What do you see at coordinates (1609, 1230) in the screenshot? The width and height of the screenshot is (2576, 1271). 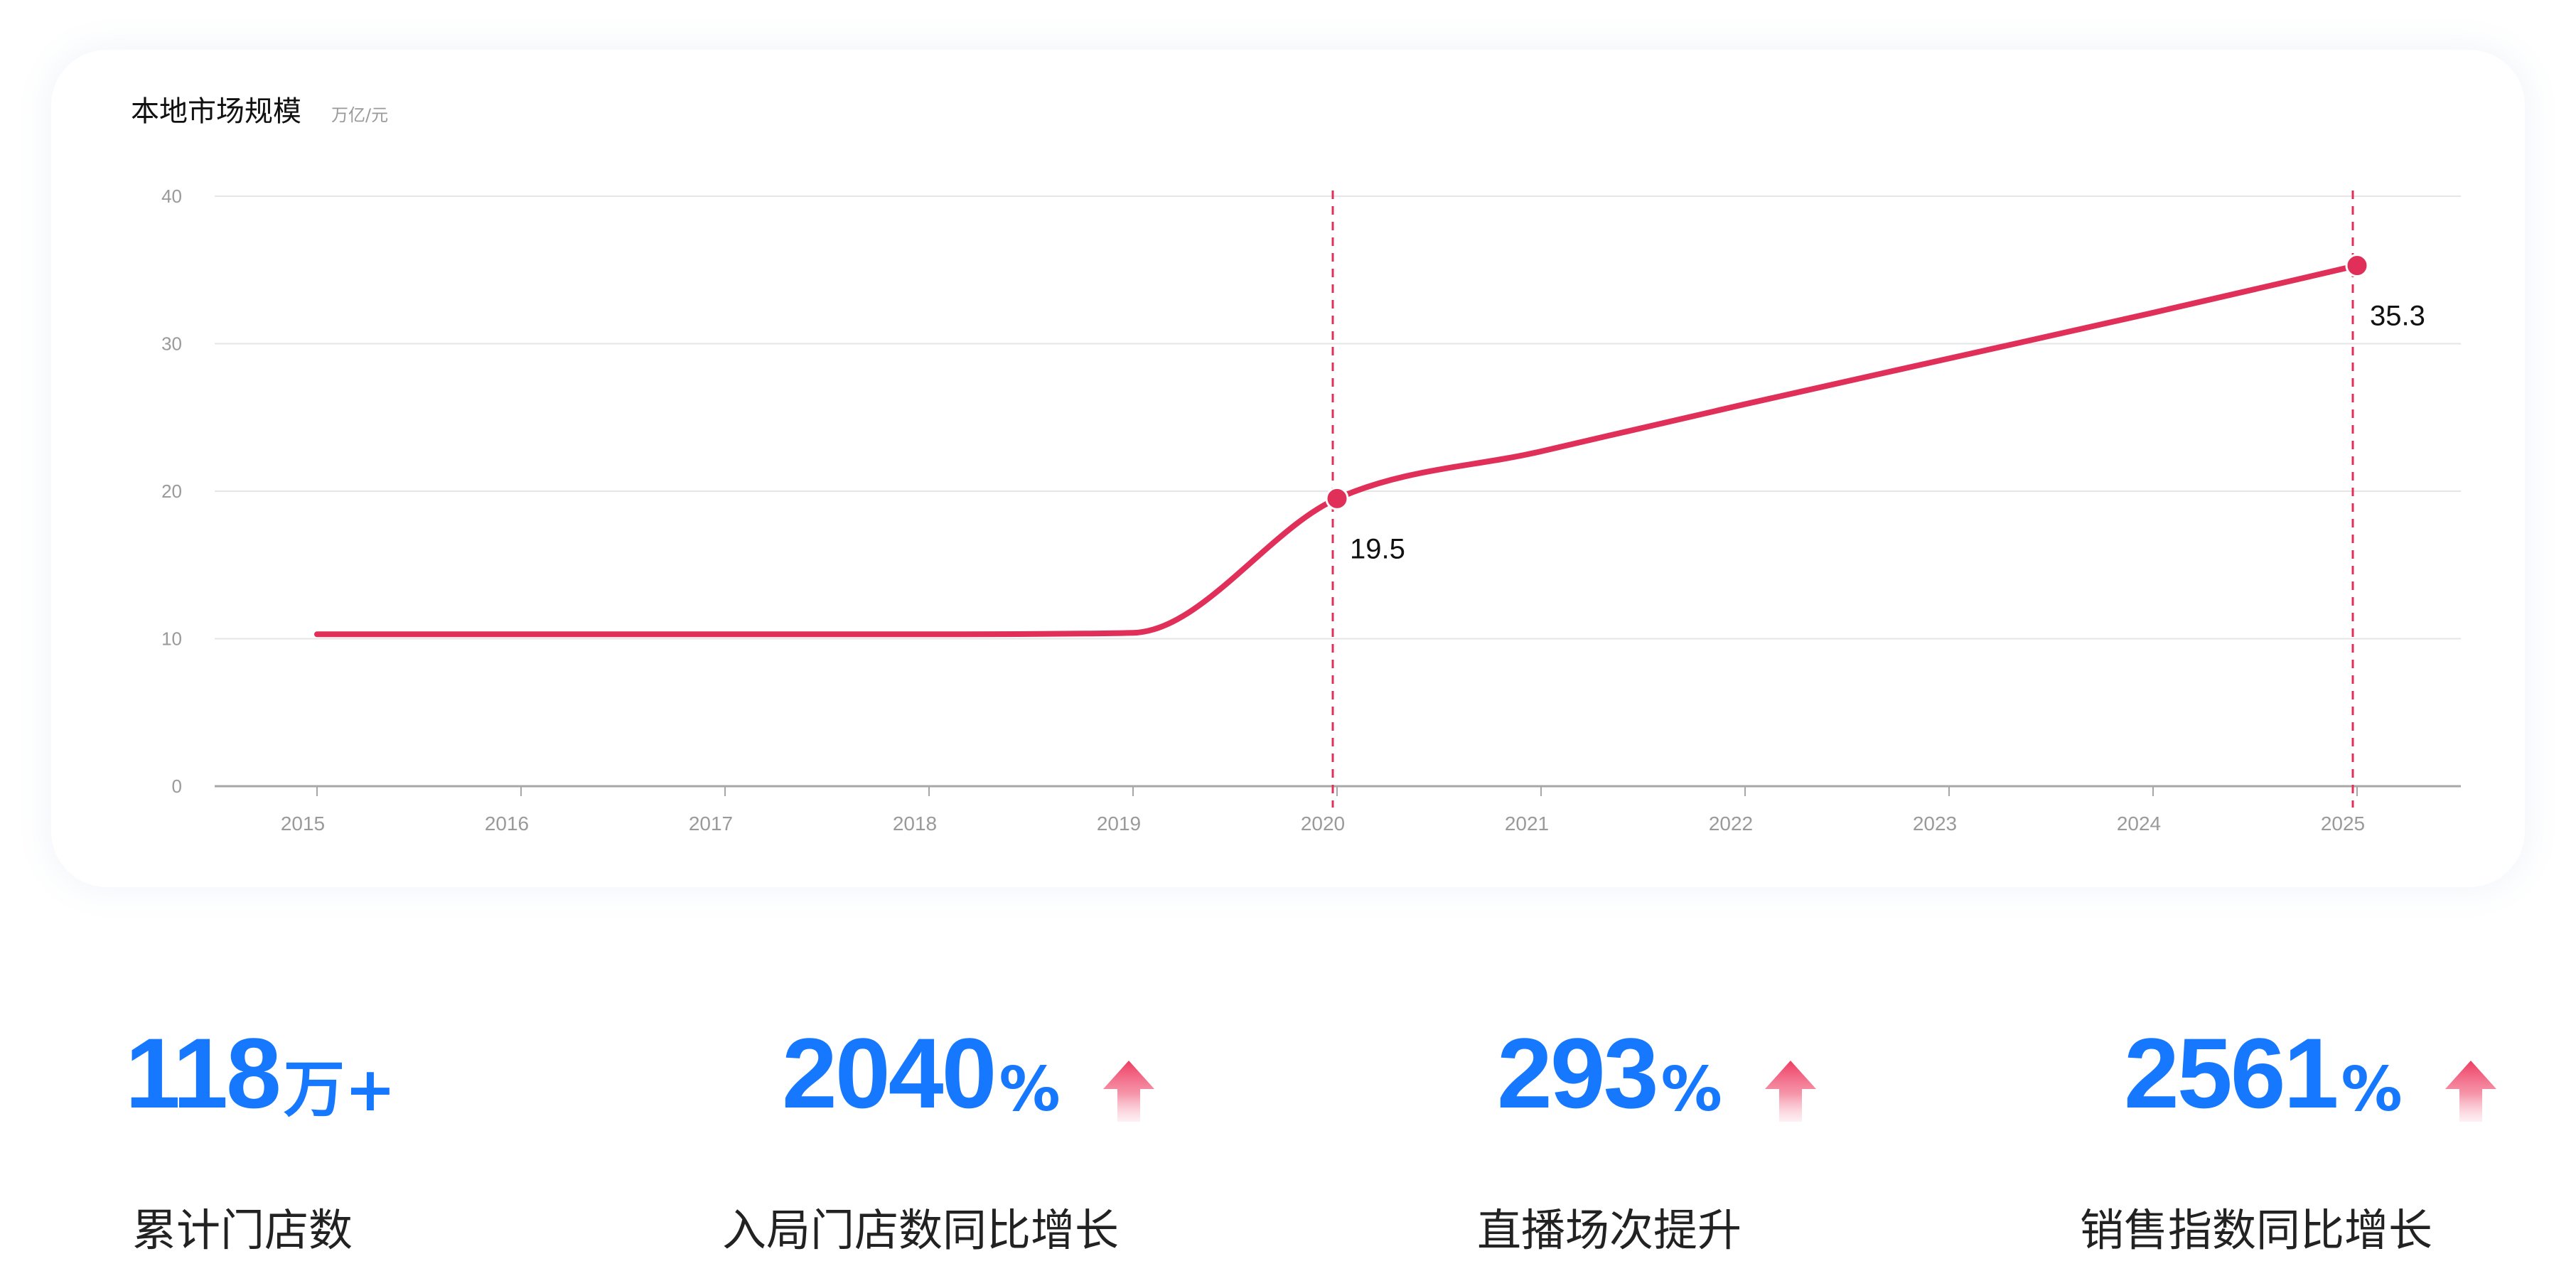 I see `stat-label-live-sessions: 直播场次提升` at bounding box center [1609, 1230].